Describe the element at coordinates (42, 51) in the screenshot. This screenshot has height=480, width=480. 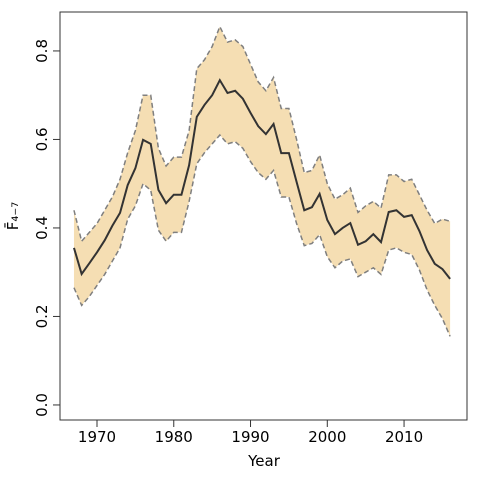
I see `y-tick-label: 0.8` at that location.